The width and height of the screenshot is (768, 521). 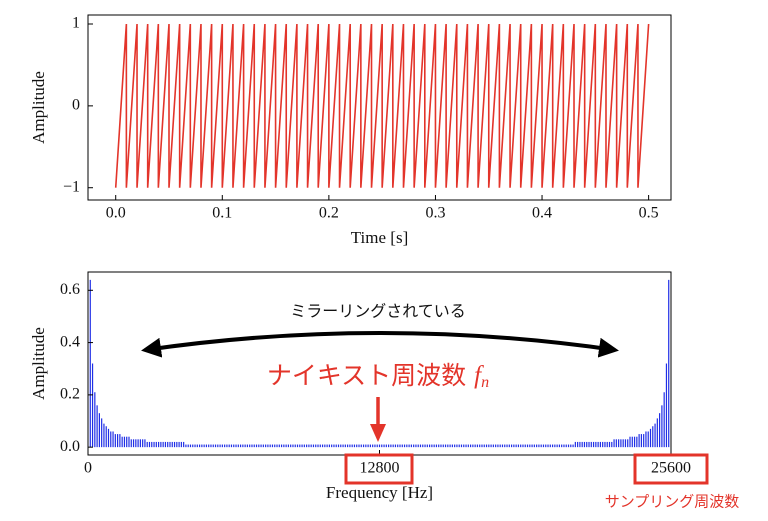 I want to click on y-tick-label: 0.0, so click(x=70, y=446).